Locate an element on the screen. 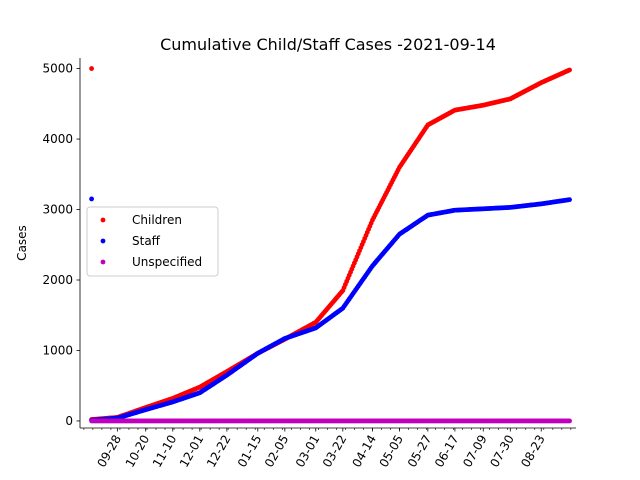 The height and width of the screenshot is (480, 640). legend-label: Unspecified is located at coordinates (167, 262).